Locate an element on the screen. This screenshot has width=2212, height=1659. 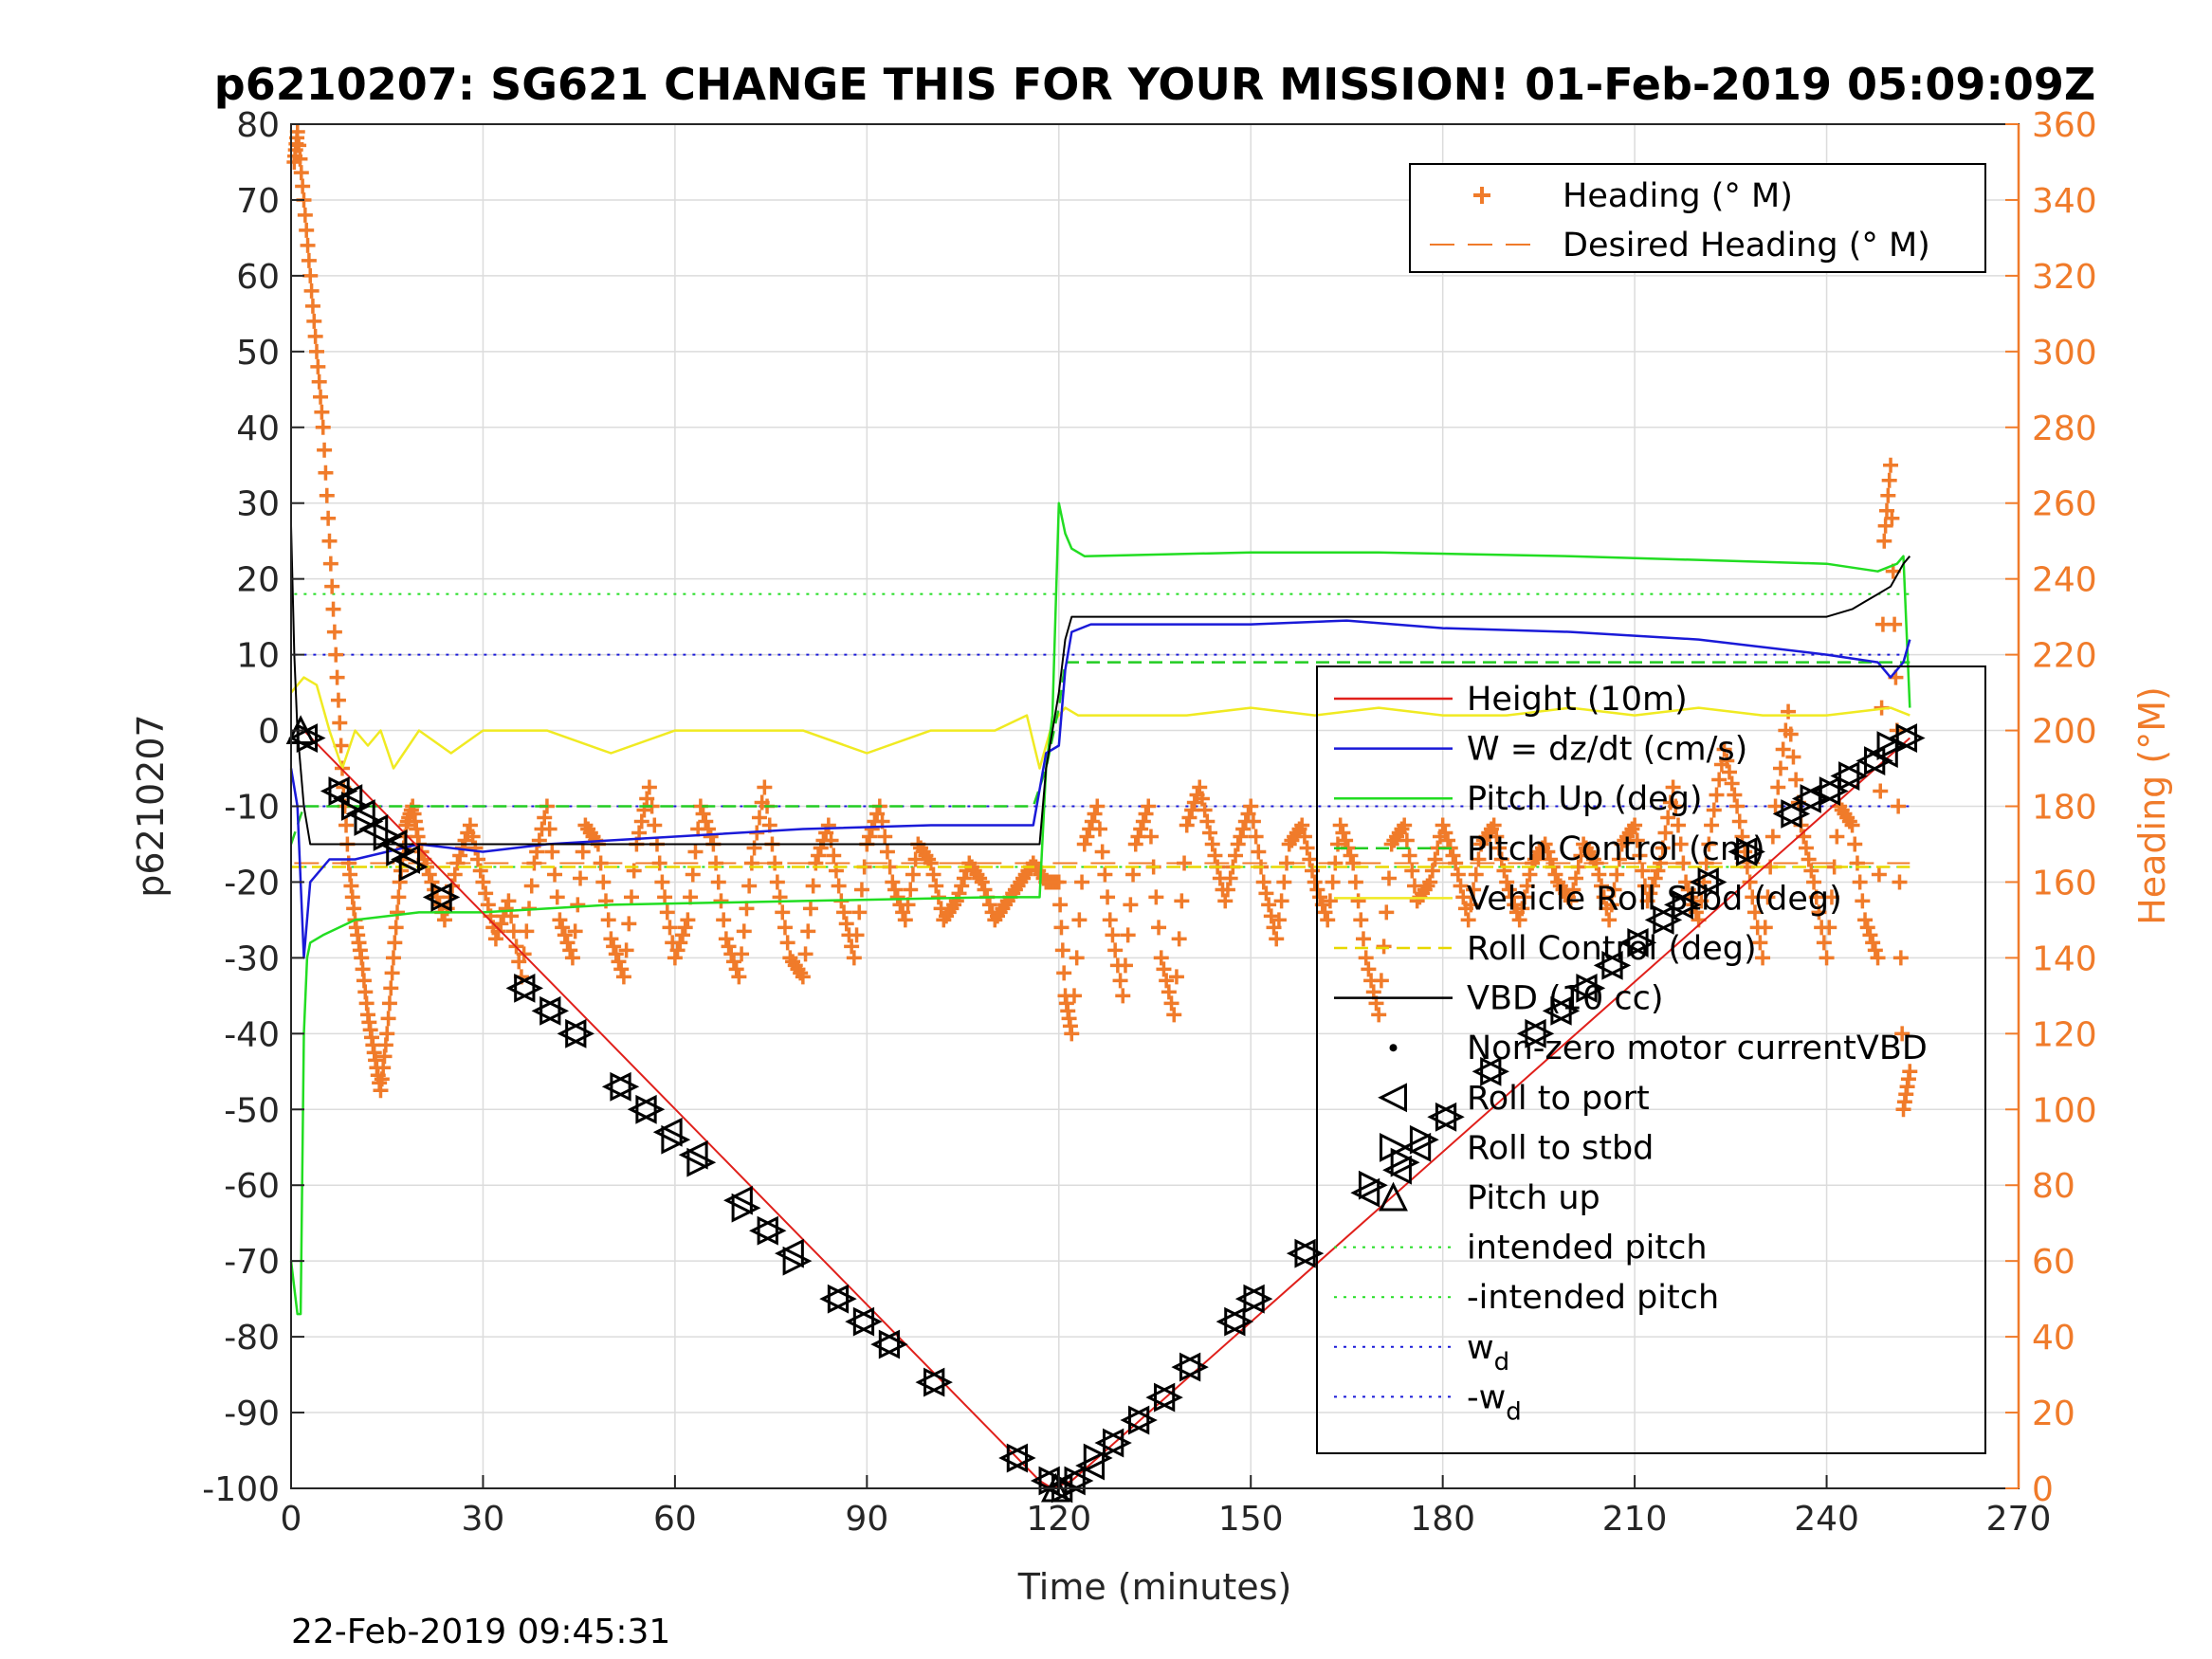
x-tick-label: 60 is located at coordinates (675, 1519).